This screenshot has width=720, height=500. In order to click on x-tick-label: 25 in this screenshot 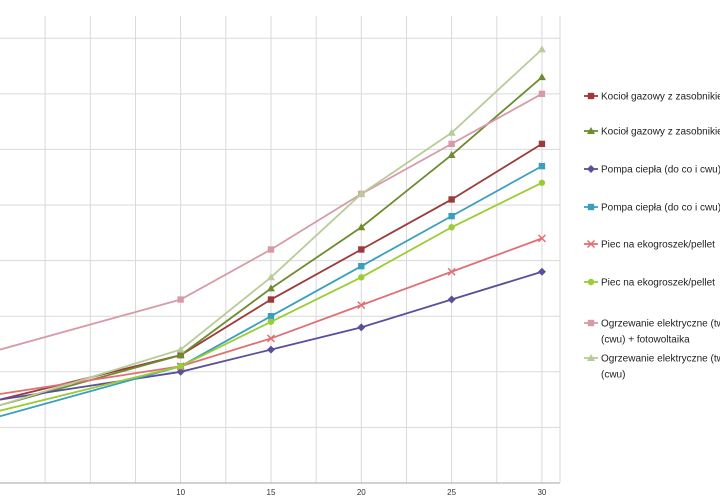, I will do `click(451, 492)`.